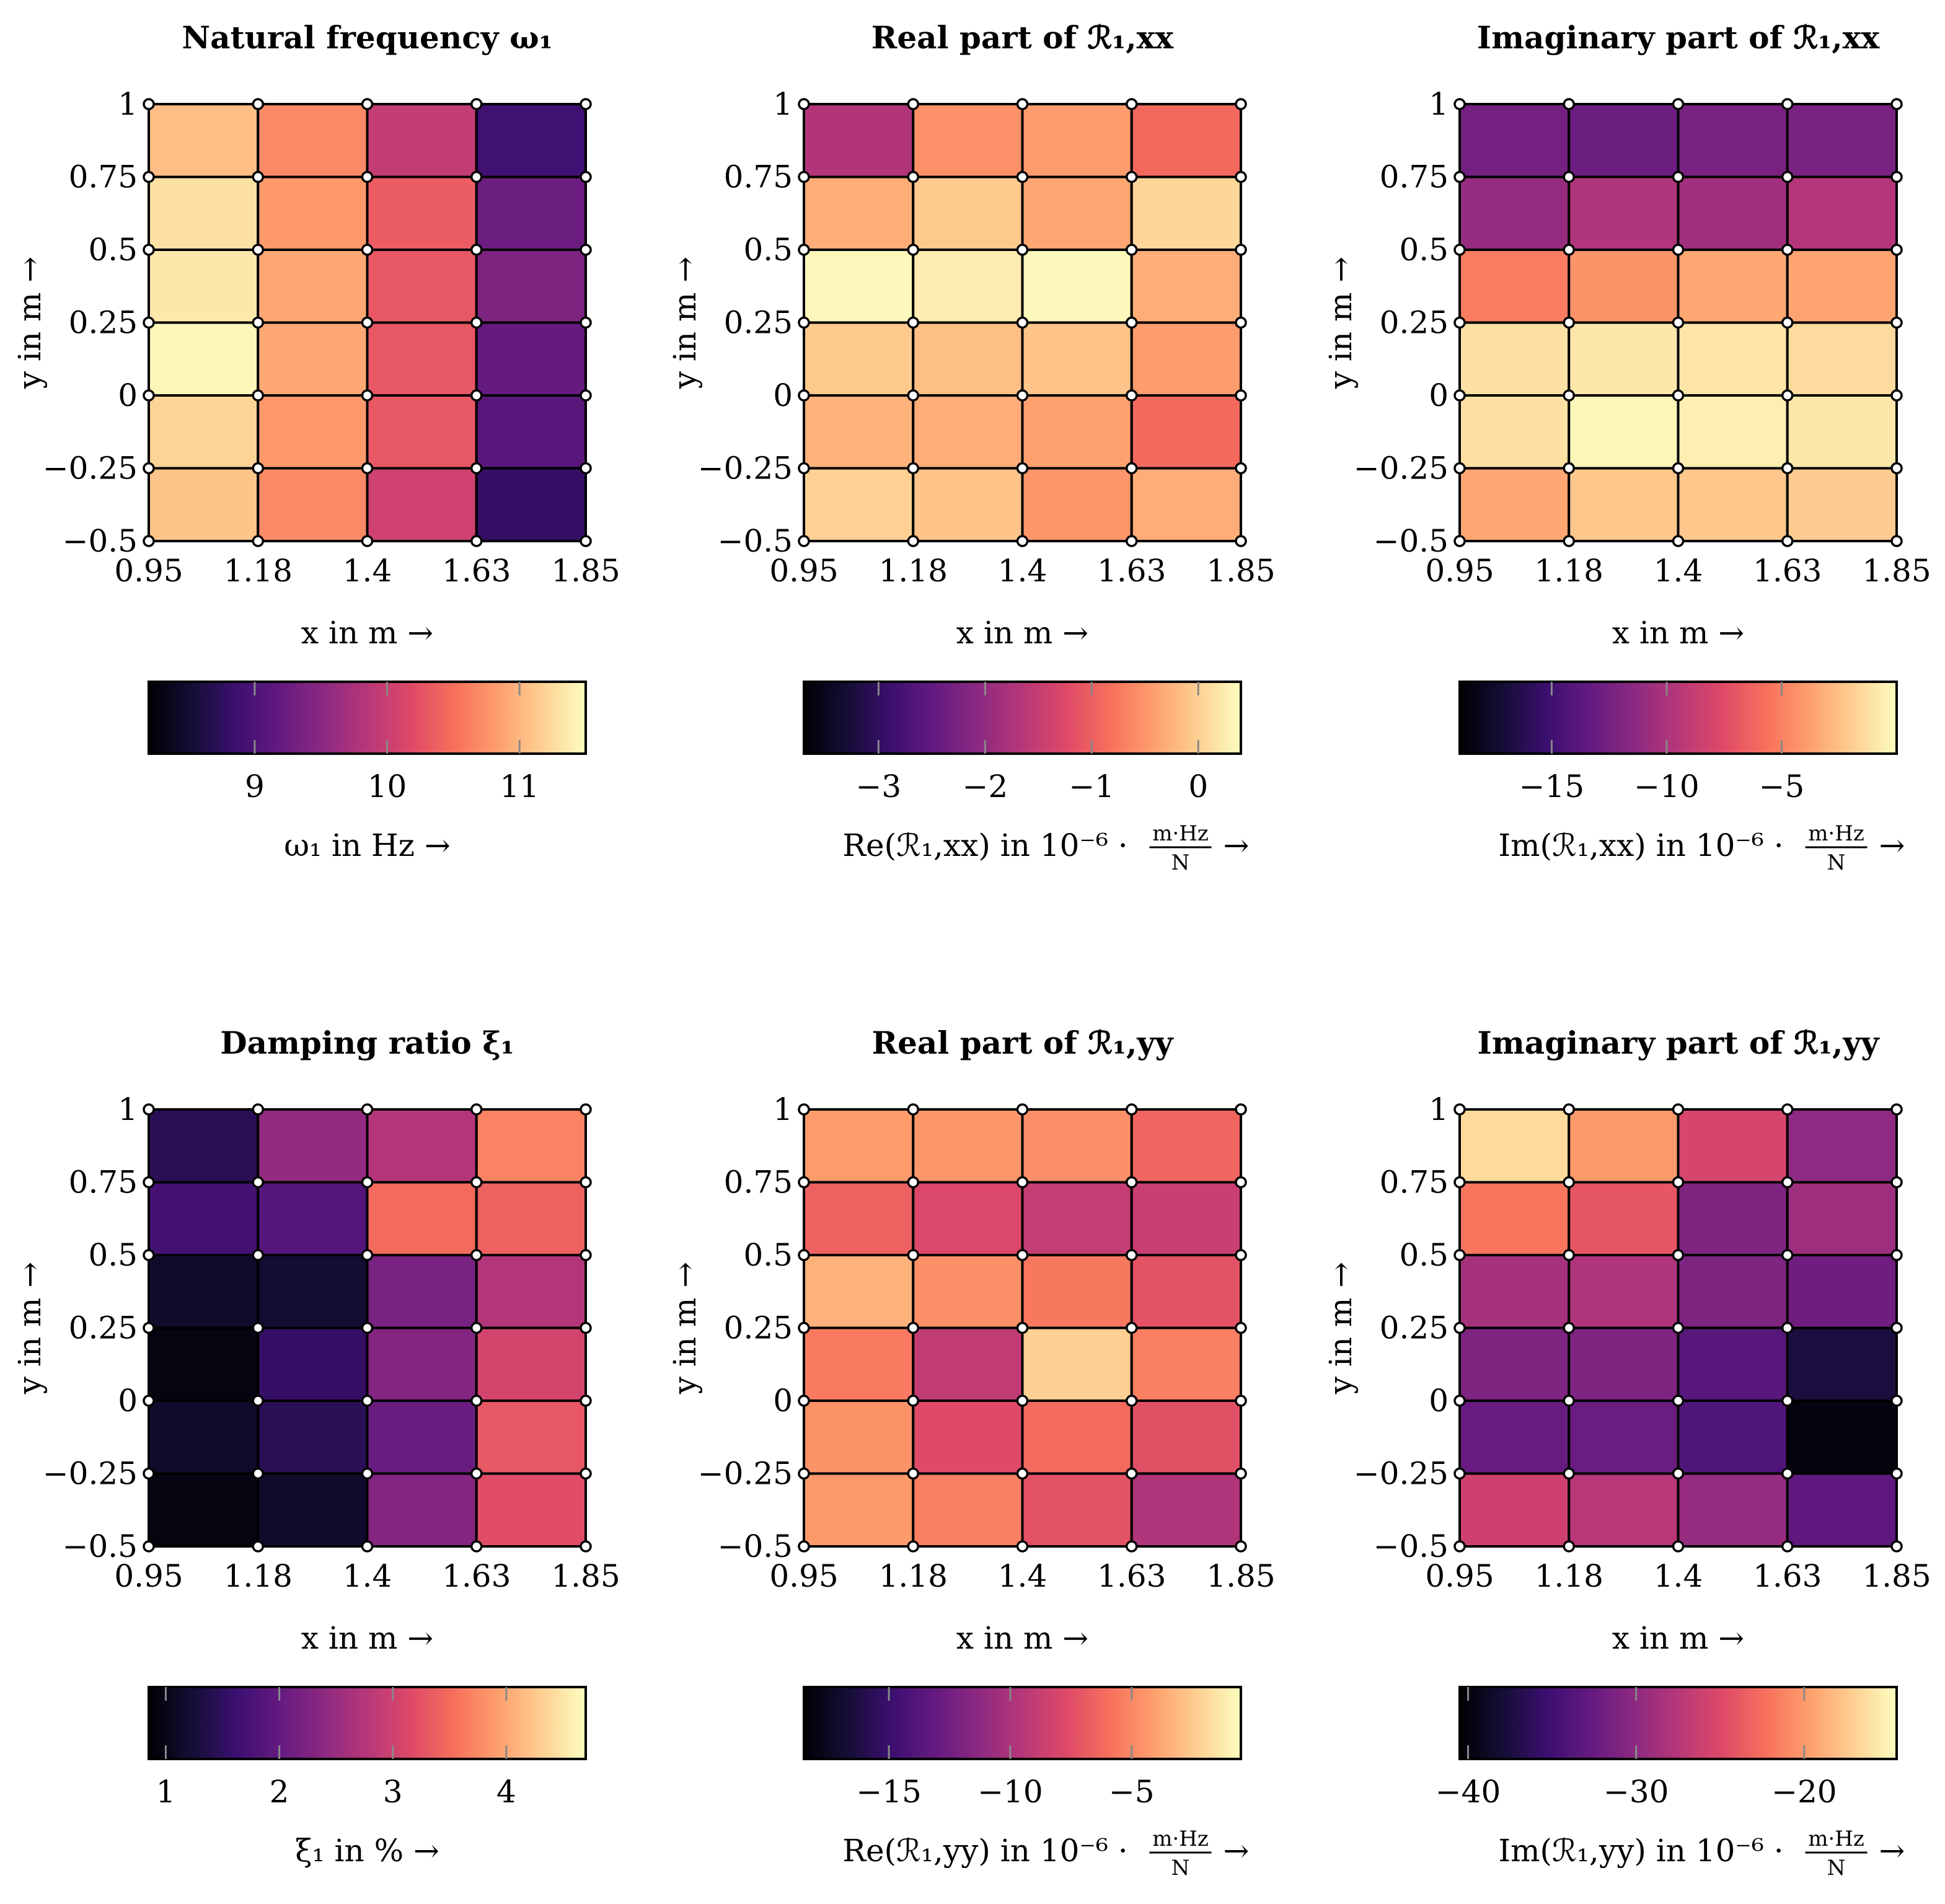 Image resolution: width=1945 pixels, height=1904 pixels. I want to click on colorbar-tick-label: −20, so click(1804, 1792).